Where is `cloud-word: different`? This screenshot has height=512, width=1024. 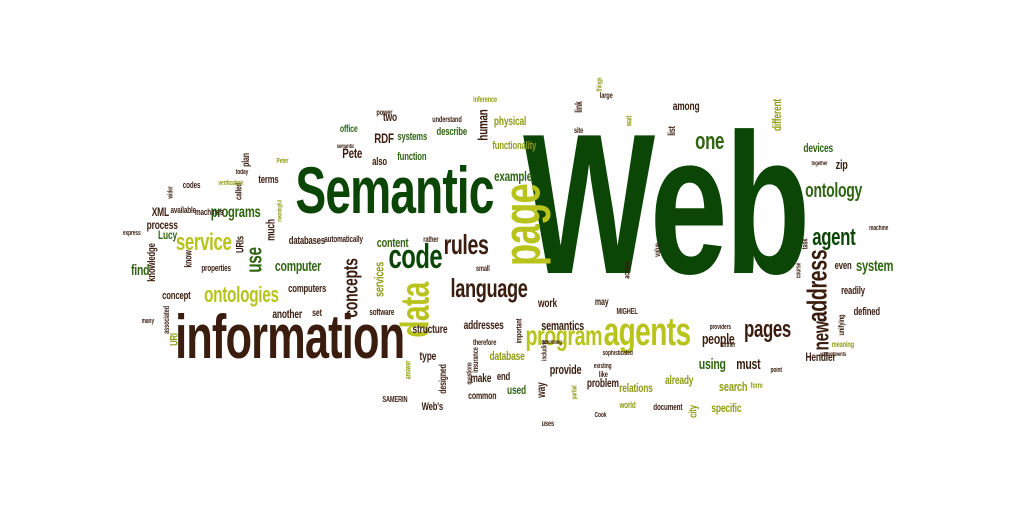
cloud-word: different is located at coordinates (777, 115).